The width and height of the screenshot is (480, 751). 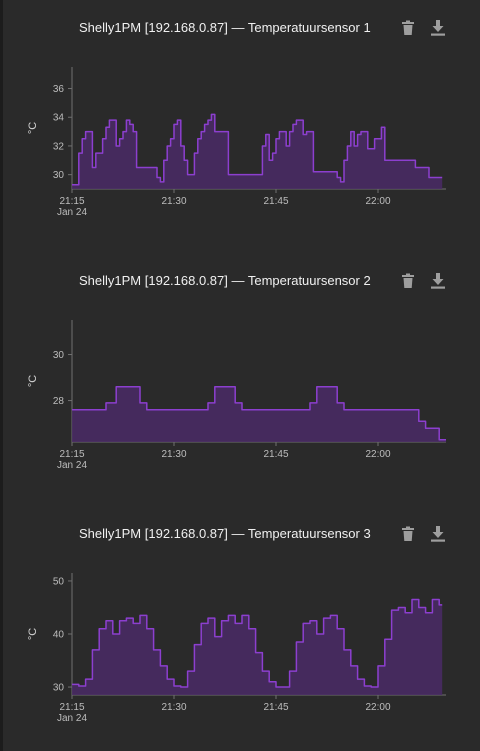 What do you see at coordinates (1, 375) in the screenshot?
I see `window-edge` at bounding box center [1, 375].